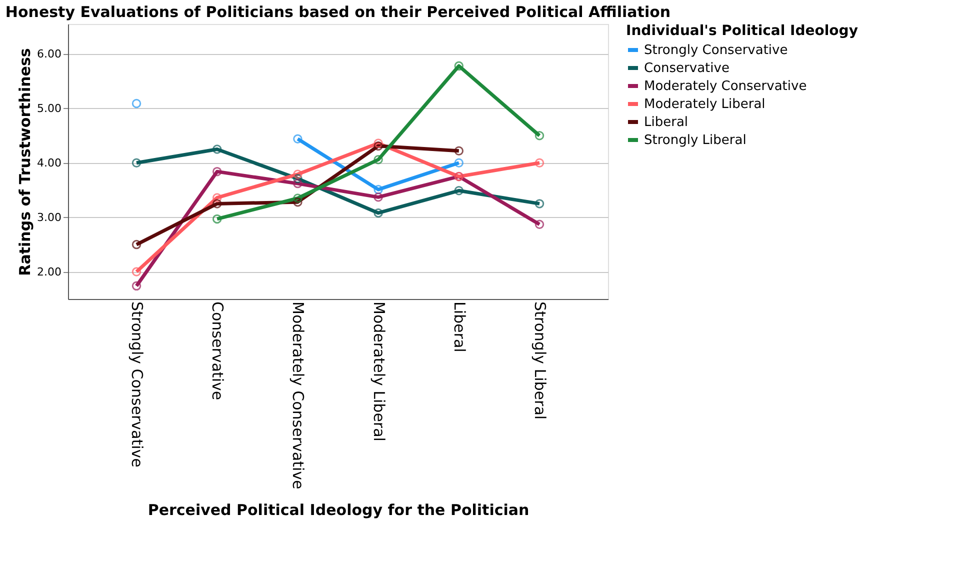 Image resolution: width=966 pixels, height=569 pixels. I want to click on y-tick-label: 4.00, so click(49, 163).